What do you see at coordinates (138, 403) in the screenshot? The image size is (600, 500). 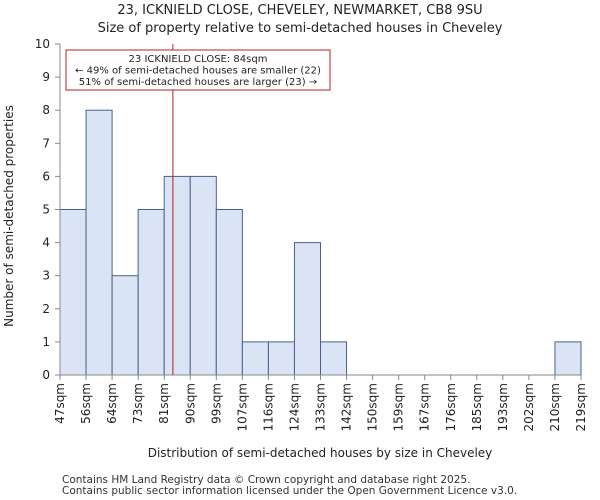 I see `x-tick-label: 73sqm` at bounding box center [138, 403].